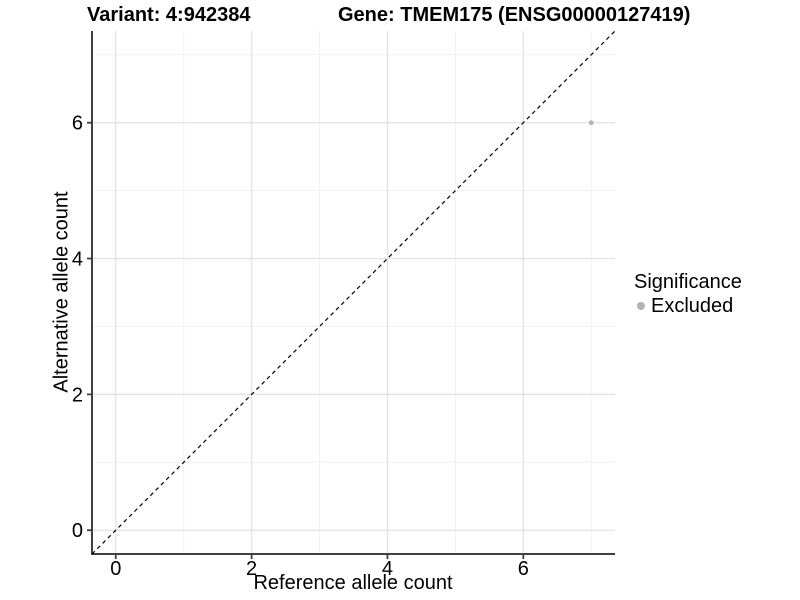 The image size is (800, 600). Describe the element at coordinates (641, 306) in the screenshot. I see `legend-point-swatch-icon` at that location.